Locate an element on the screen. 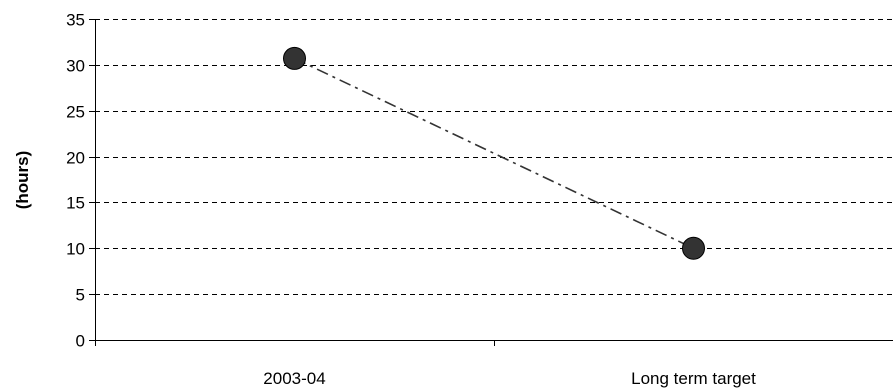 The image size is (893, 390). y-tick-label: 25 is located at coordinates (75, 112).